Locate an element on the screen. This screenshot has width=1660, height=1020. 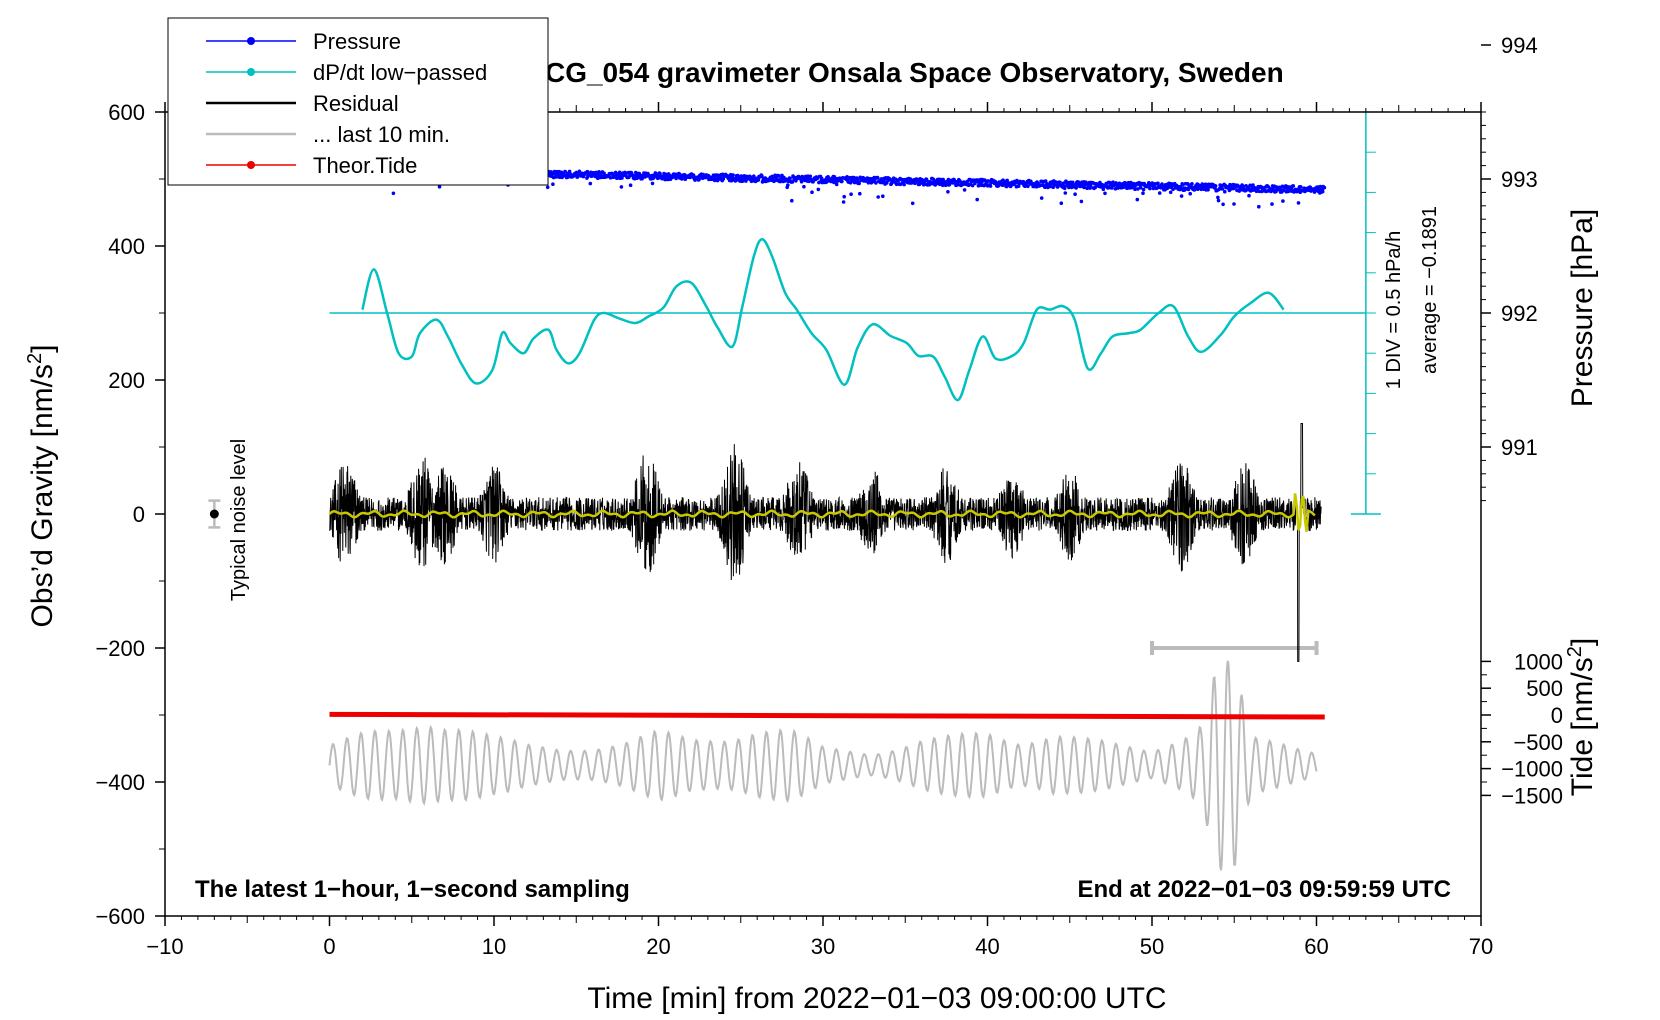
legend-box is located at coordinates (358, 101).